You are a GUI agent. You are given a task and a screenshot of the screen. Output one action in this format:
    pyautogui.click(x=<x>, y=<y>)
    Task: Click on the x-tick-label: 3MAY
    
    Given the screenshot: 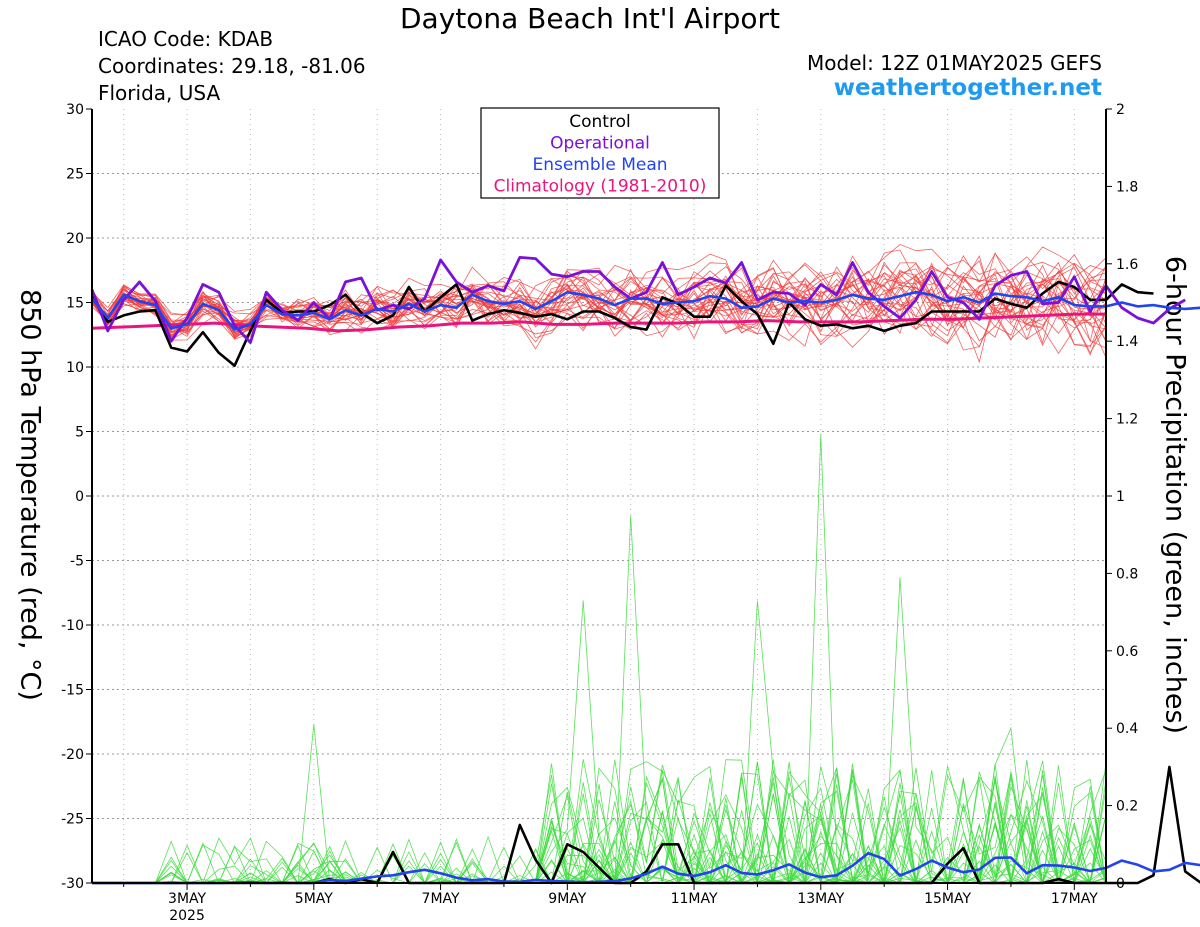 What is the action you would take?
    pyautogui.click(x=187, y=899)
    